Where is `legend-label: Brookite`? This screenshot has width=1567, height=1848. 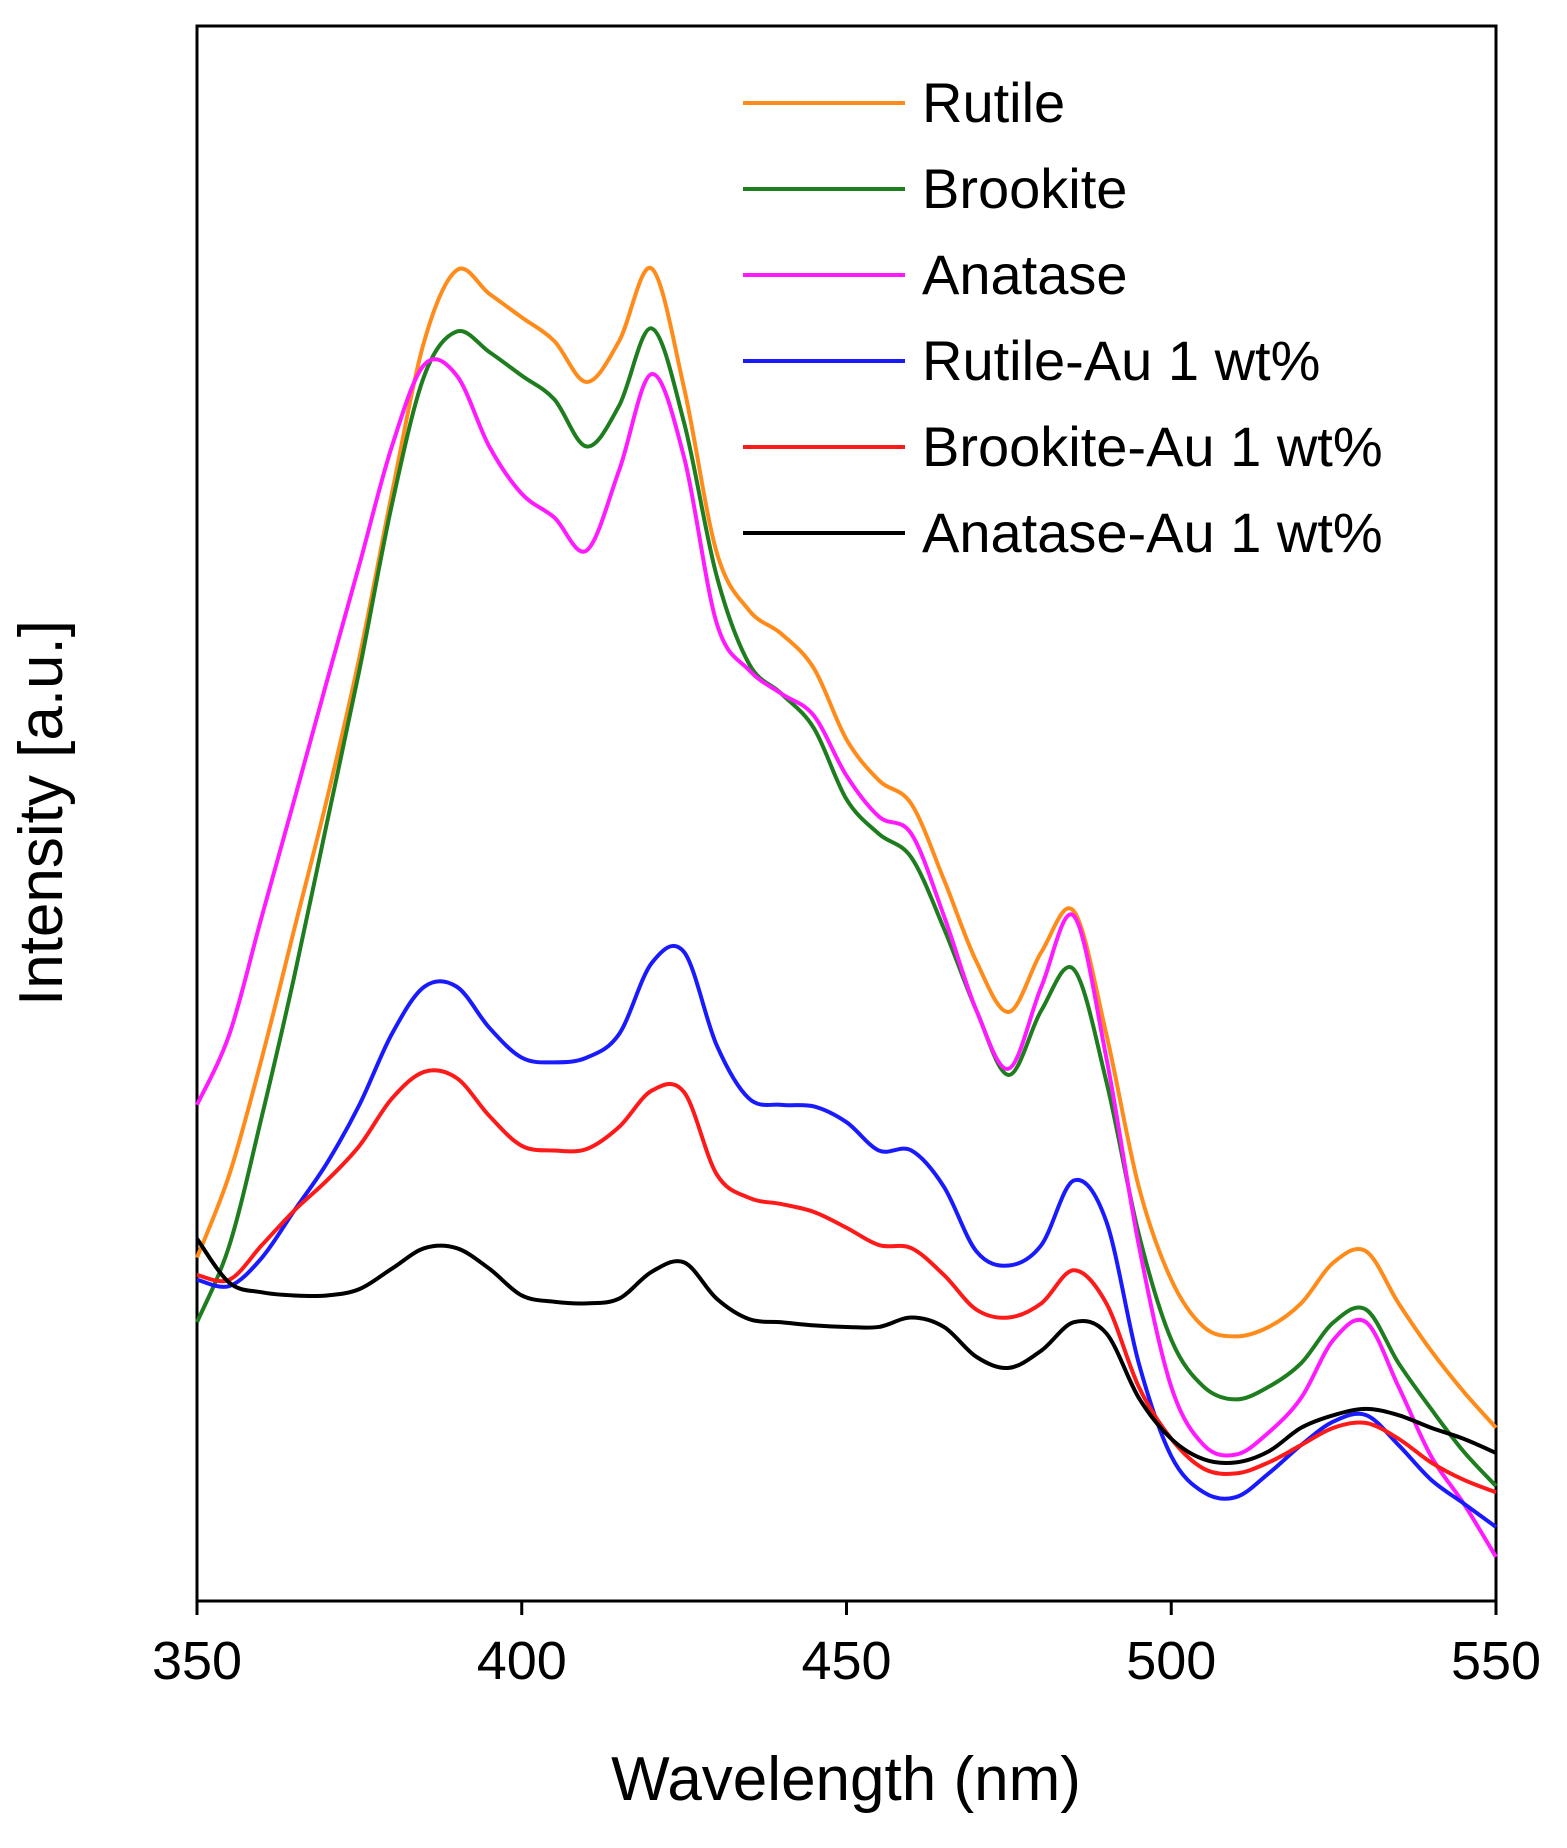 legend-label: Brookite is located at coordinates (1024, 188).